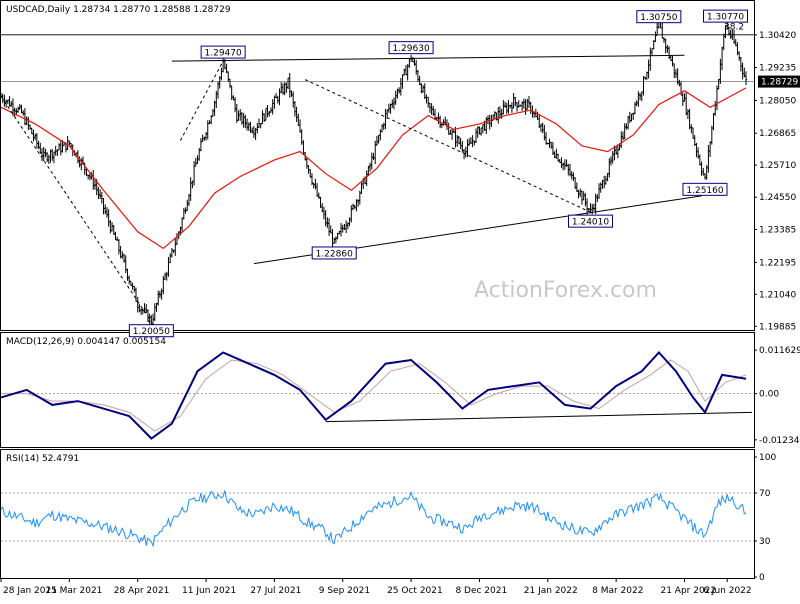 The height and width of the screenshot is (604, 800). Describe the element at coordinates (779, 83) in the screenshot. I see `current-price-label: 1.28729` at that location.